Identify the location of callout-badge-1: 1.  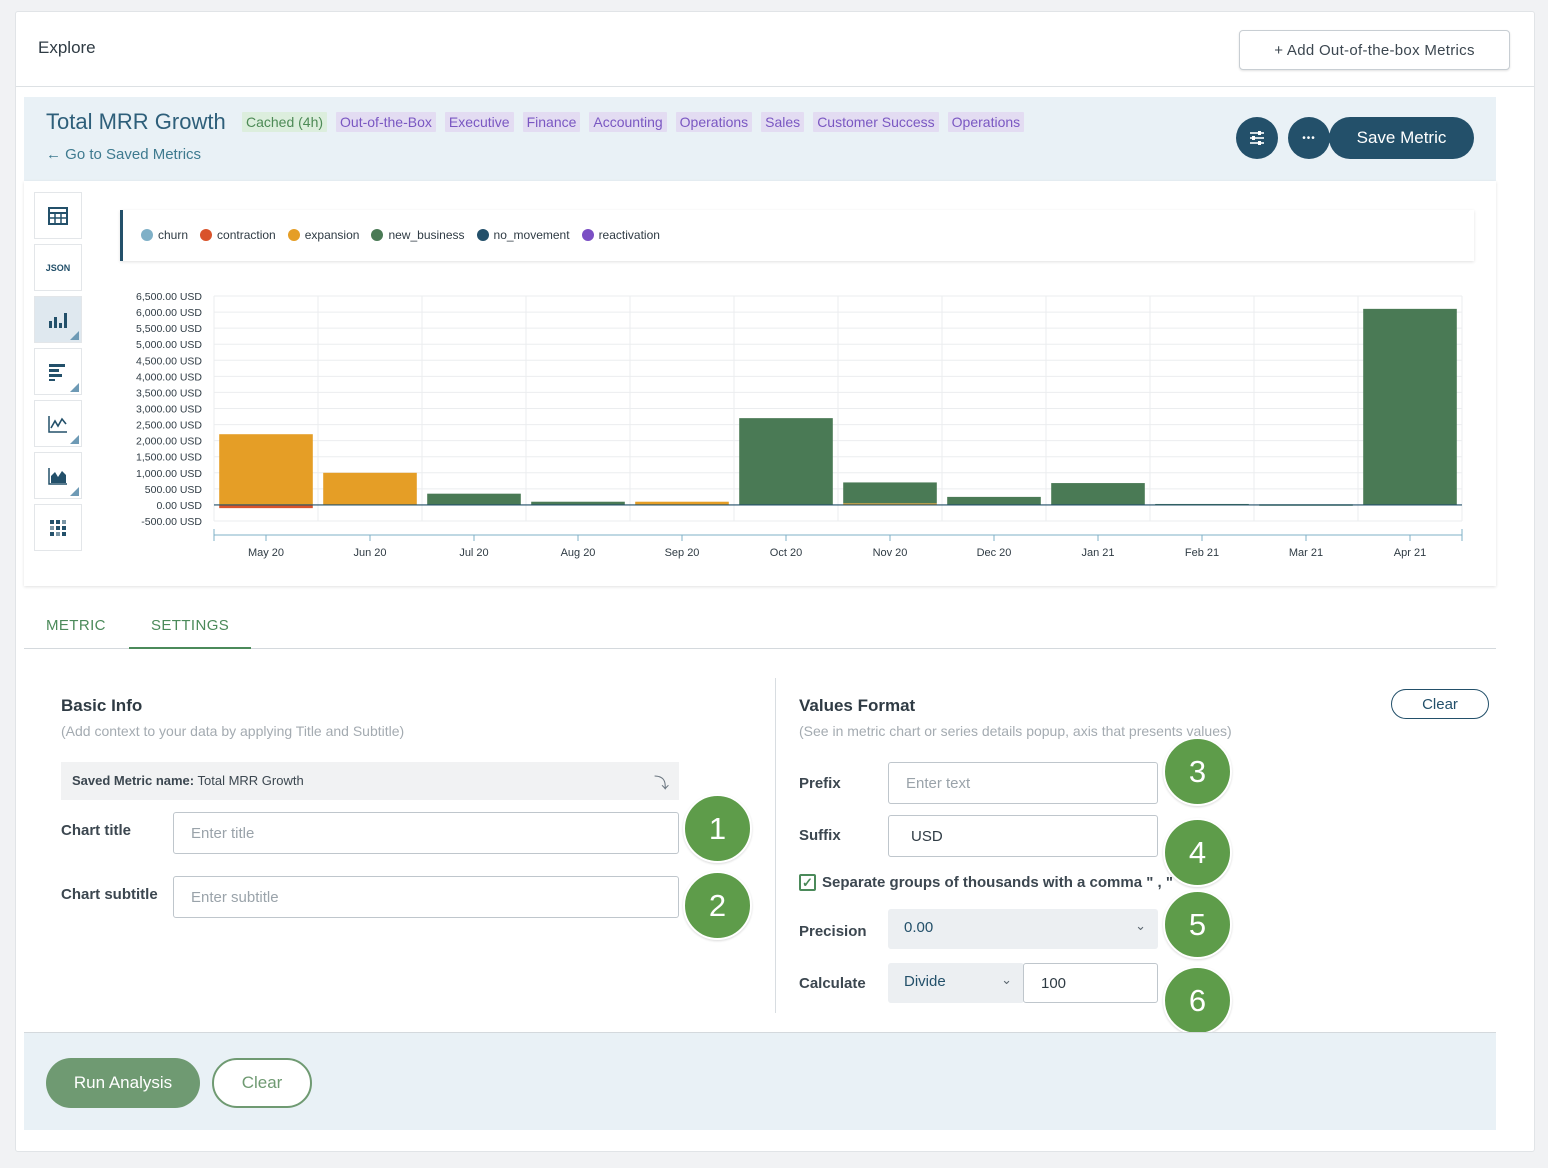
(717, 828).